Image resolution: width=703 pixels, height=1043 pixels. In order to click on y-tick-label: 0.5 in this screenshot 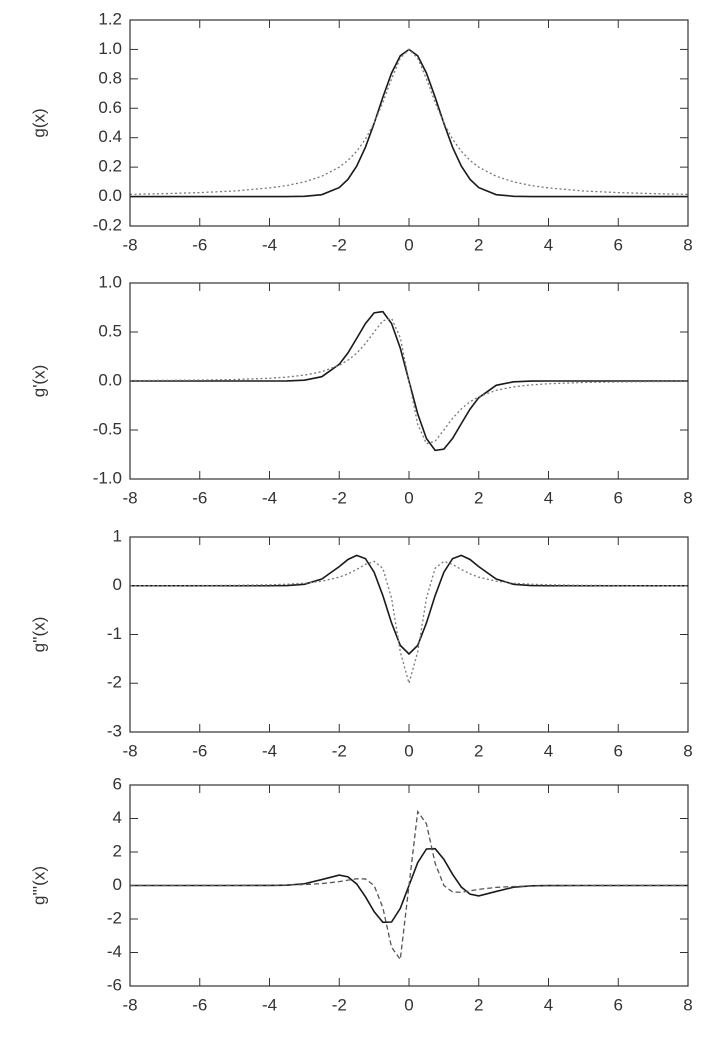, I will do `click(110, 330)`.